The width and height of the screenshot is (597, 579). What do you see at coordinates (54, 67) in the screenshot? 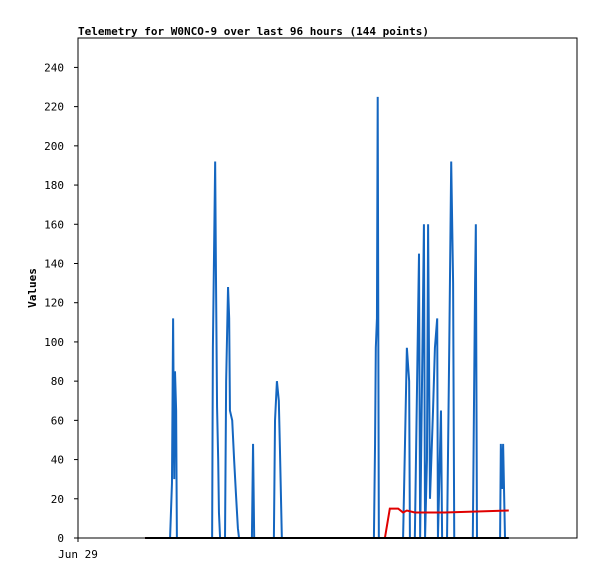
I see `y-tick-label: 240` at bounding box center [54, 67].